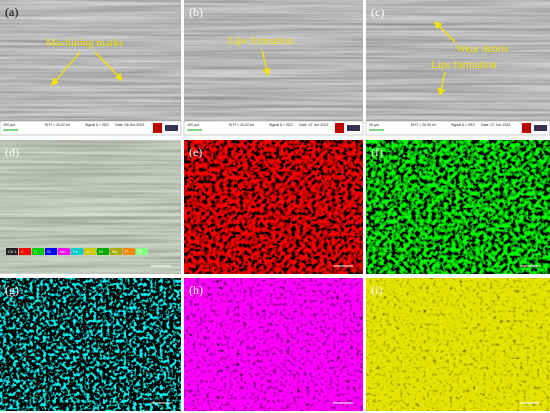 Image resolution: width=550 pixels, height=413 pixels. I want to click on scale-label: 100 µm, so click(193, 125).